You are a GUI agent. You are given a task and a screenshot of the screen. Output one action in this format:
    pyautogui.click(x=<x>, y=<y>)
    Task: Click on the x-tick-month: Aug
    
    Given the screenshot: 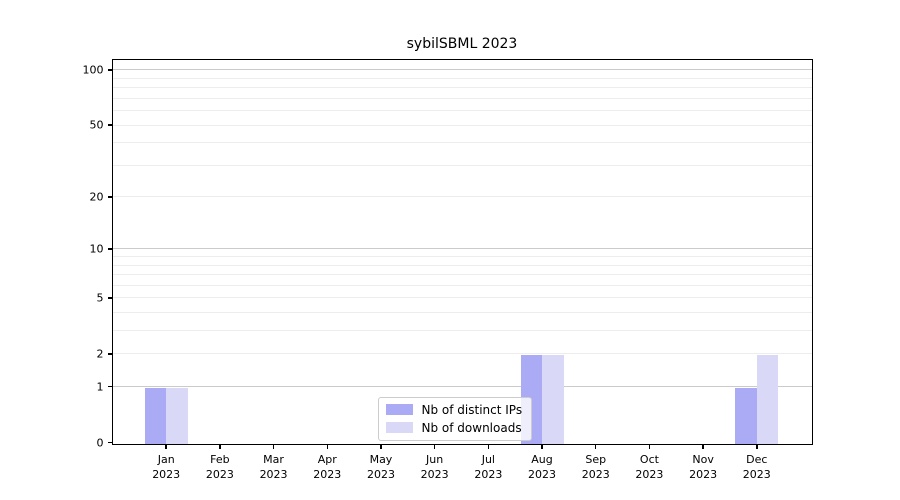 What is the action you would take?
    pyautogui.click(x=542, y=459)
    